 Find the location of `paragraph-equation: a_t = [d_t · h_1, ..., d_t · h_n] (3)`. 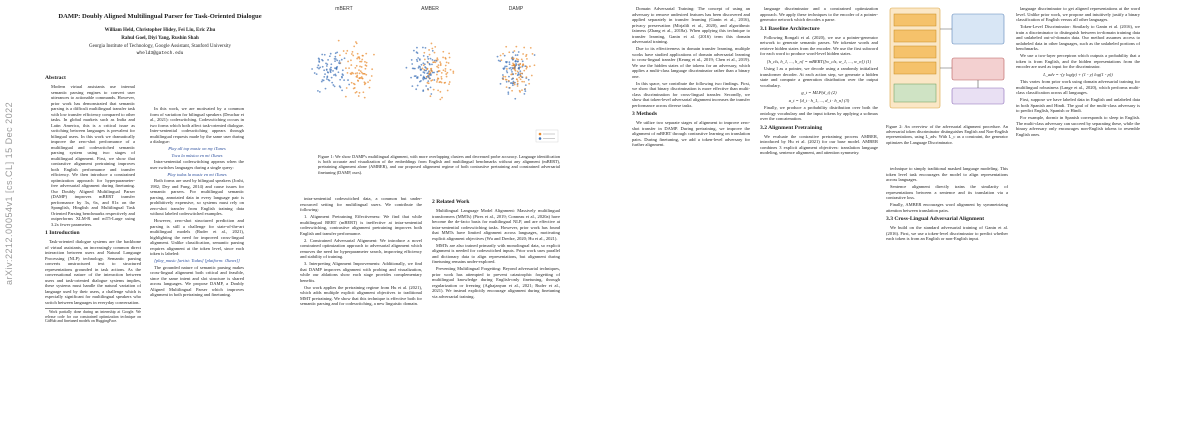

paragraph-equation: a_t = [d_t · h_1, ..., d_t · h_n] (3) is located at coordinates (819, 100).